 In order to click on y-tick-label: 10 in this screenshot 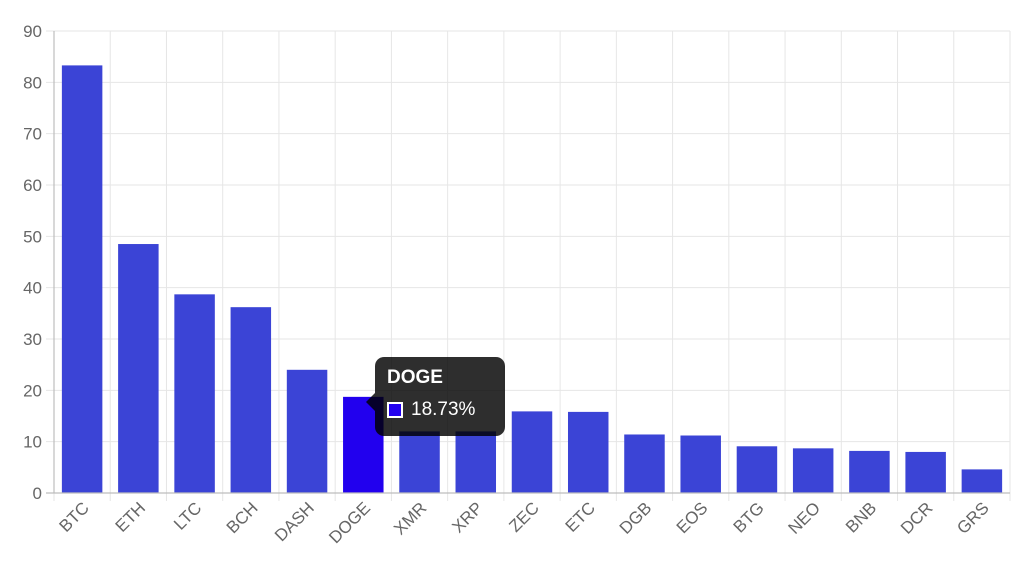, I will do `click(32, 442)`.